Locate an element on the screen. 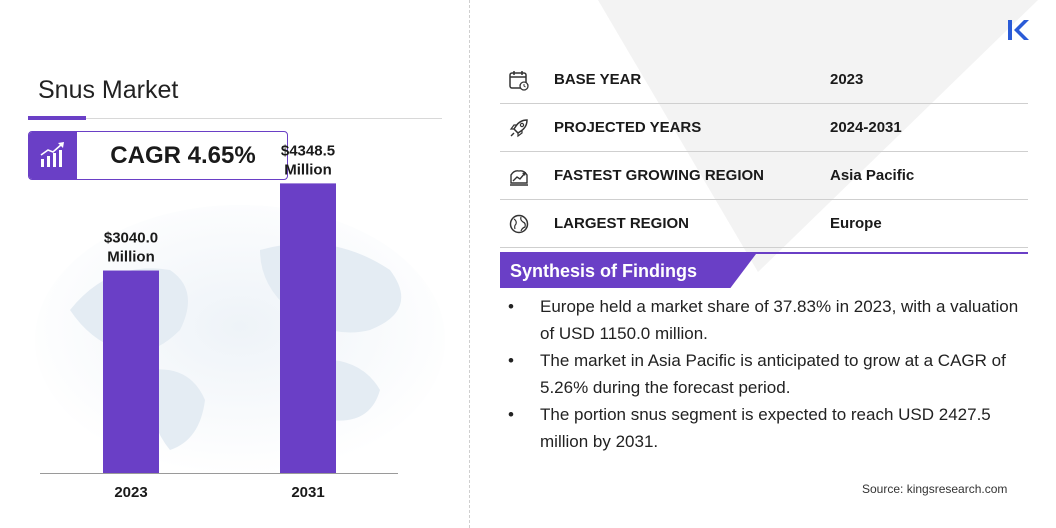 This screenshot has width=1056, height=528. calendar-icon is located at coordinates (519, 81).